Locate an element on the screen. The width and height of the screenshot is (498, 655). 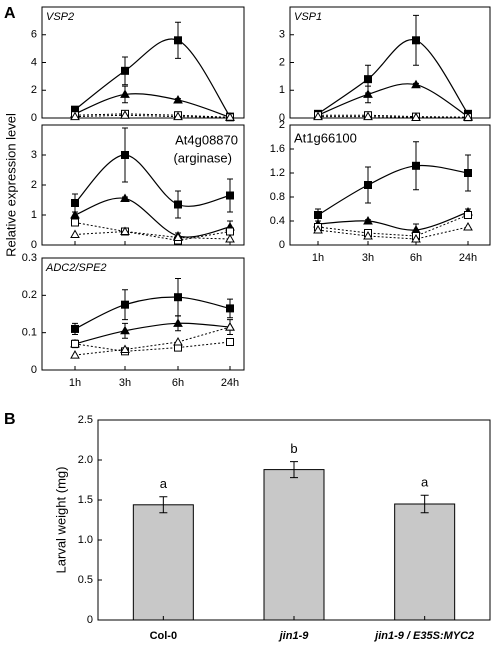
y-tick-label: 1.0 is located at coordinates (85, 540).